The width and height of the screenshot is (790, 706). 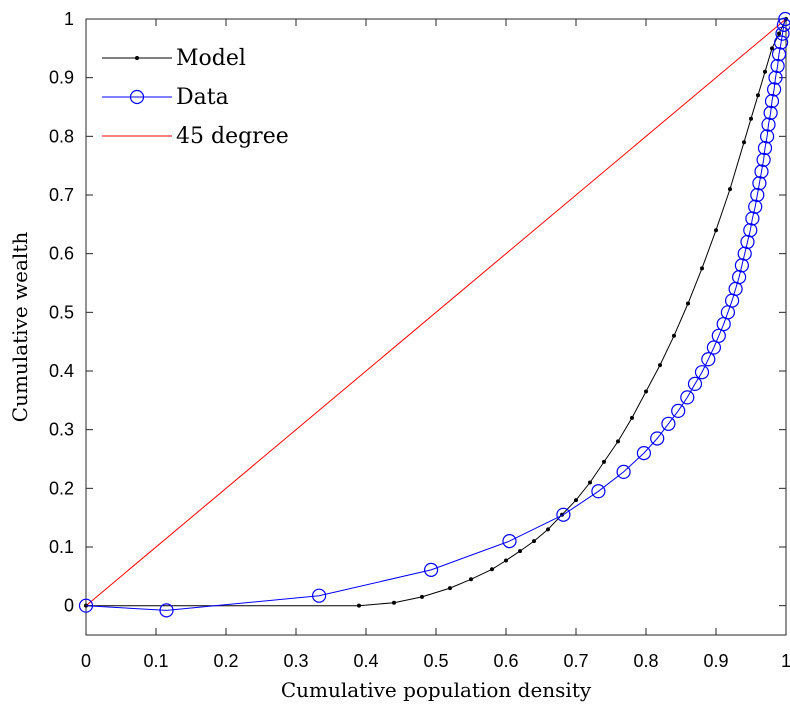 What do you see at coordinates (69, 606) in the screenshot?
I see `y-tick-label: 0` at bounding box center [69, 606].